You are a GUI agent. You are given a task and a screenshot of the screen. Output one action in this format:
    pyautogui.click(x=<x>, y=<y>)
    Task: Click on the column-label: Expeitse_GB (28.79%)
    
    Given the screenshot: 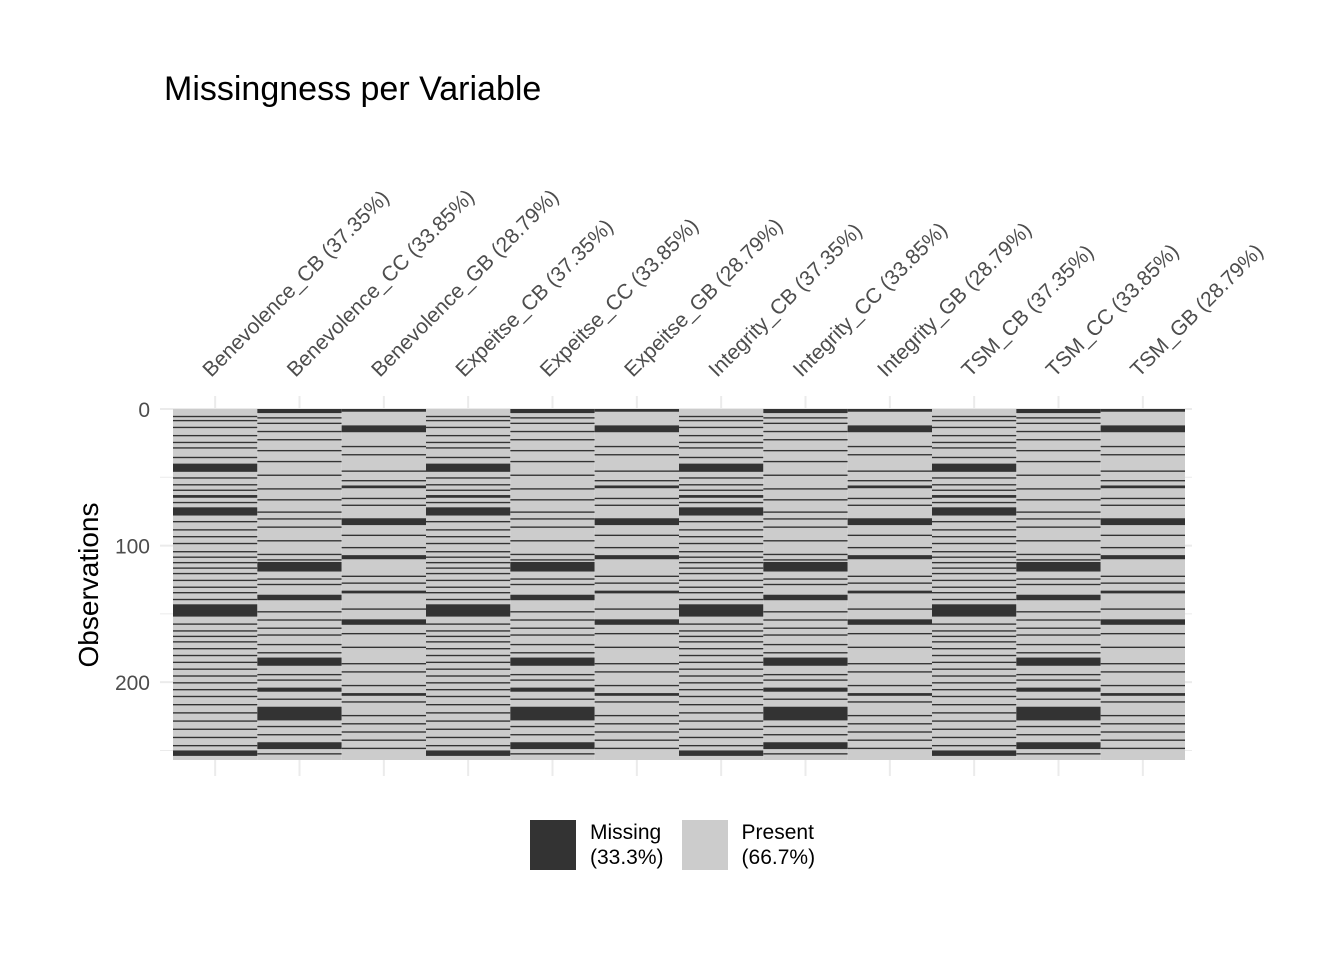 What is the action you would take?
    pyautogui.click(x=703, y=297)
    